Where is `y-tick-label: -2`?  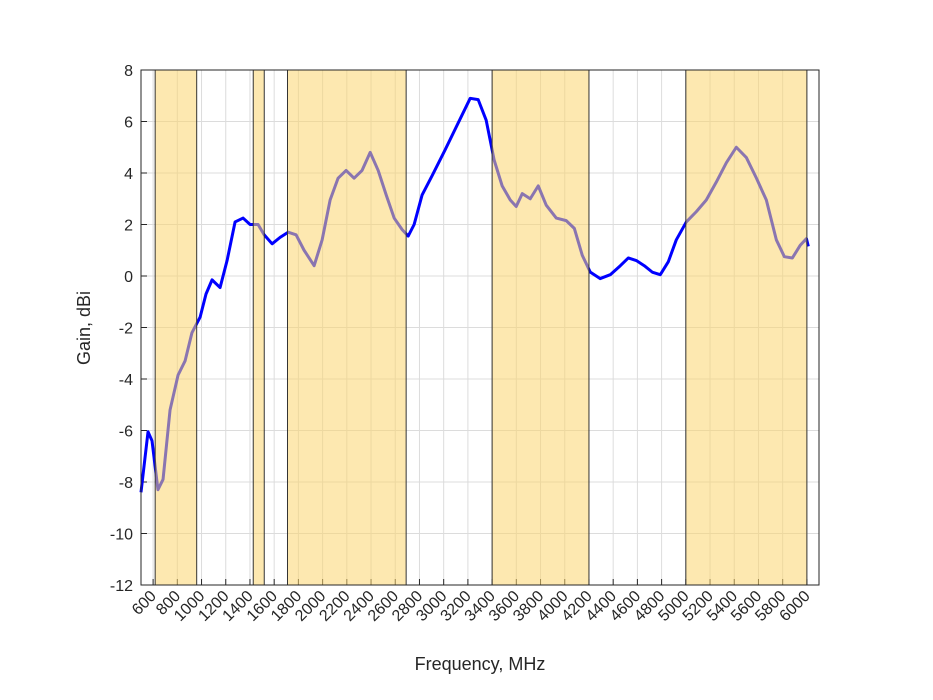 y-tick-label: -2 is located at coordinates (126, 329).